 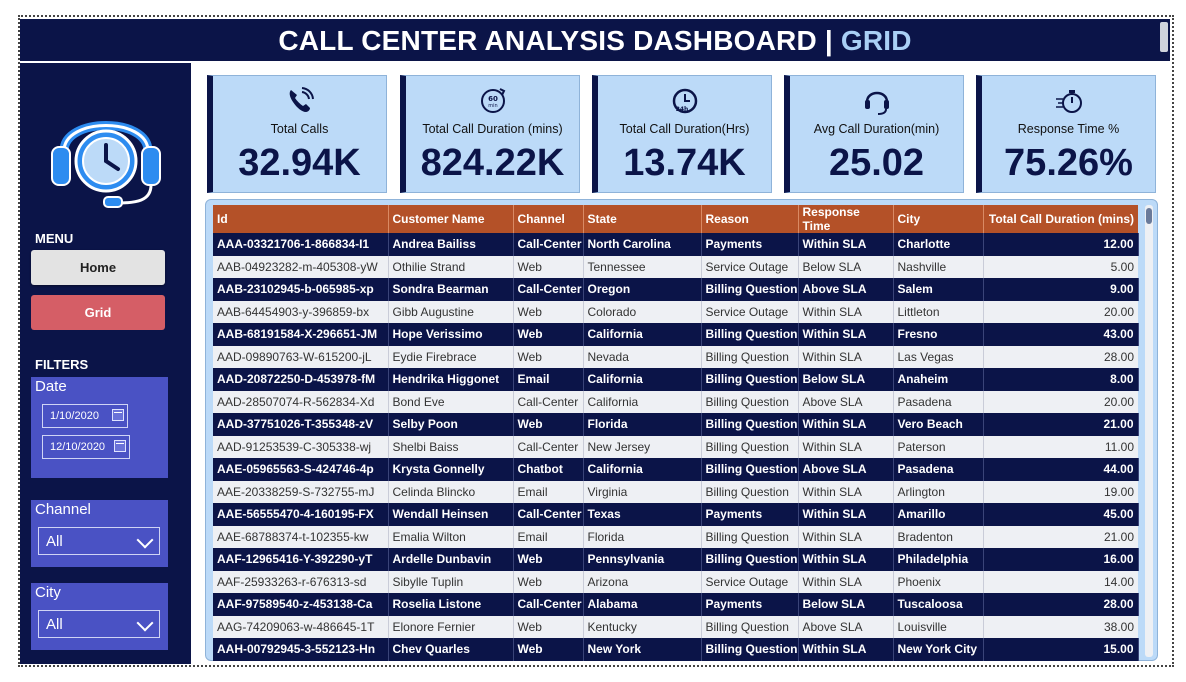 What do you see at coordinates (301, 401) in the screenshot?
I see `table-cell: AAD-28507074-R-562834-Xd` at bounding box center [301, 401].